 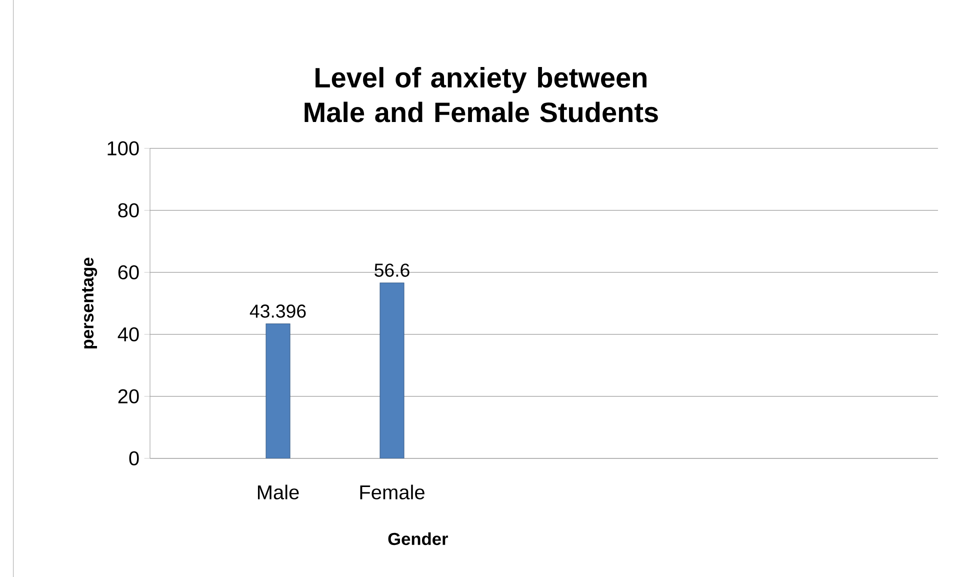 I want to click on y-tick-label: 80, so click(x=128, y=210).